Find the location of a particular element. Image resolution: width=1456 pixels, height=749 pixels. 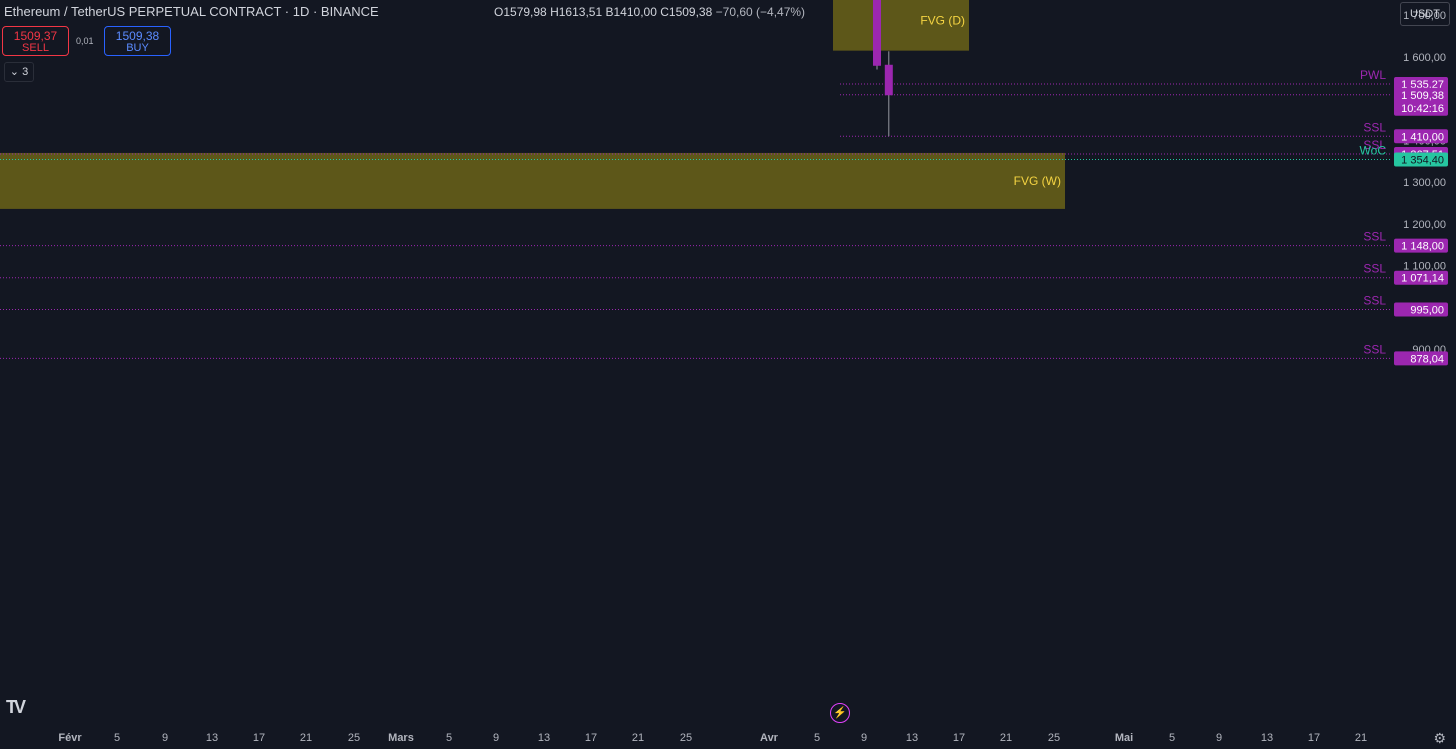

sell-button: 1509,37 SELL is located at coordinates (35, 41).